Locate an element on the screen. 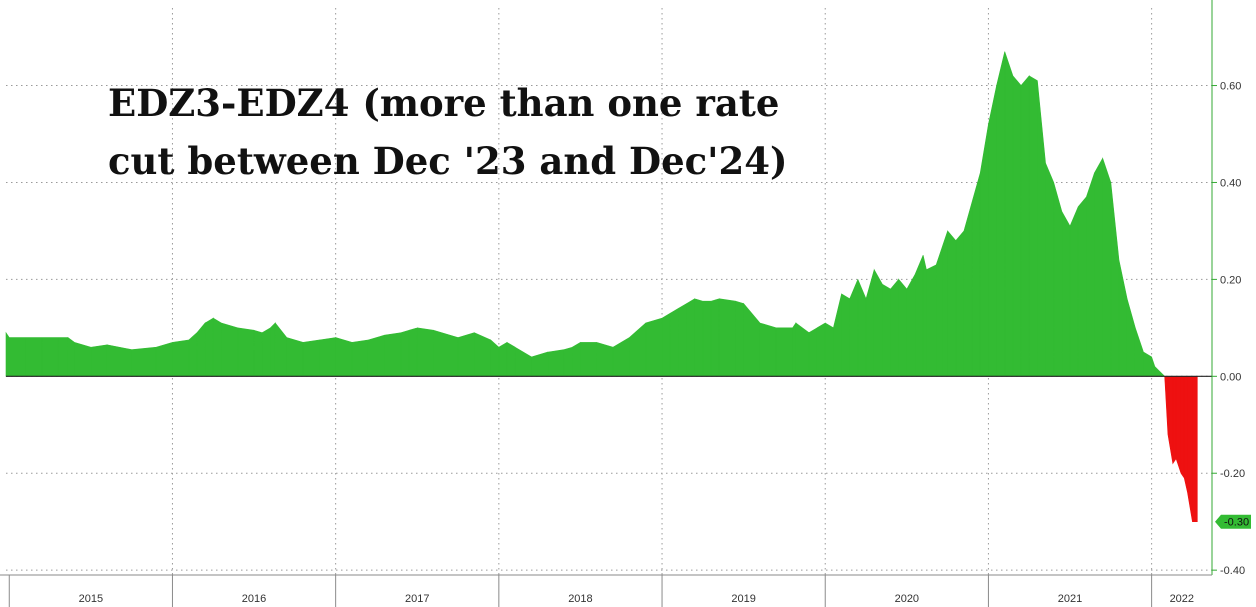 The height and width of the screenshot is (607, 1256). y-tick-label: 0.60 is located at coordinates (1230, 87).